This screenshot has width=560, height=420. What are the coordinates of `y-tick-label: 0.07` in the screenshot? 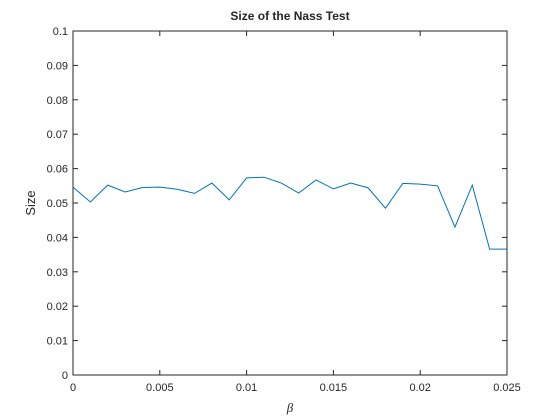 It's located at (57, 135).